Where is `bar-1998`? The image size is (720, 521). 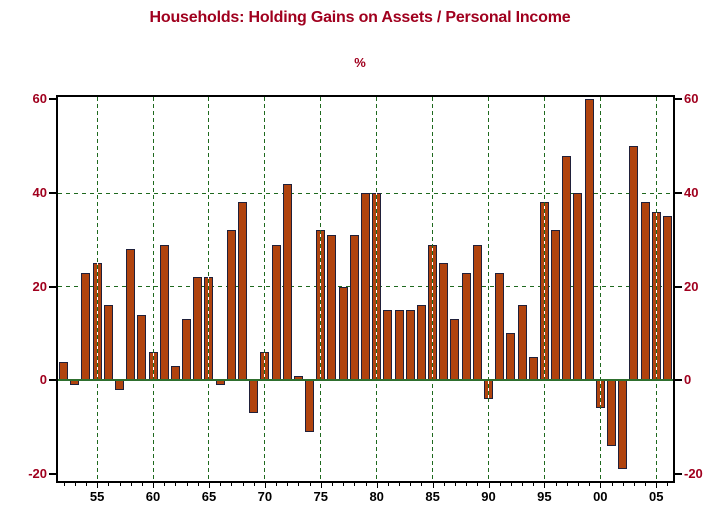
bar-1998 is located at coordinates (578, 287).